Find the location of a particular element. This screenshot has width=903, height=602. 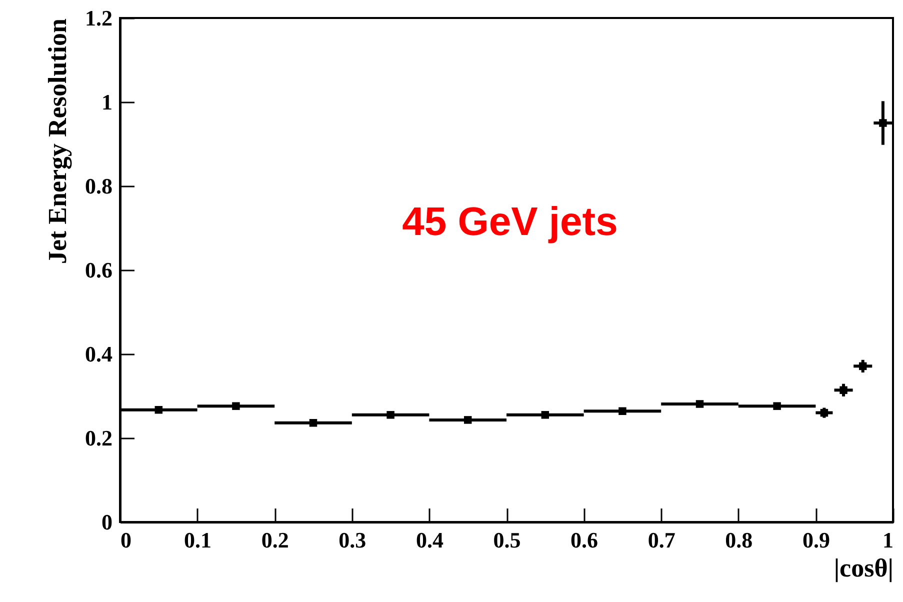

x-tick-label: 0.5 is located at coordinates (507, 540).